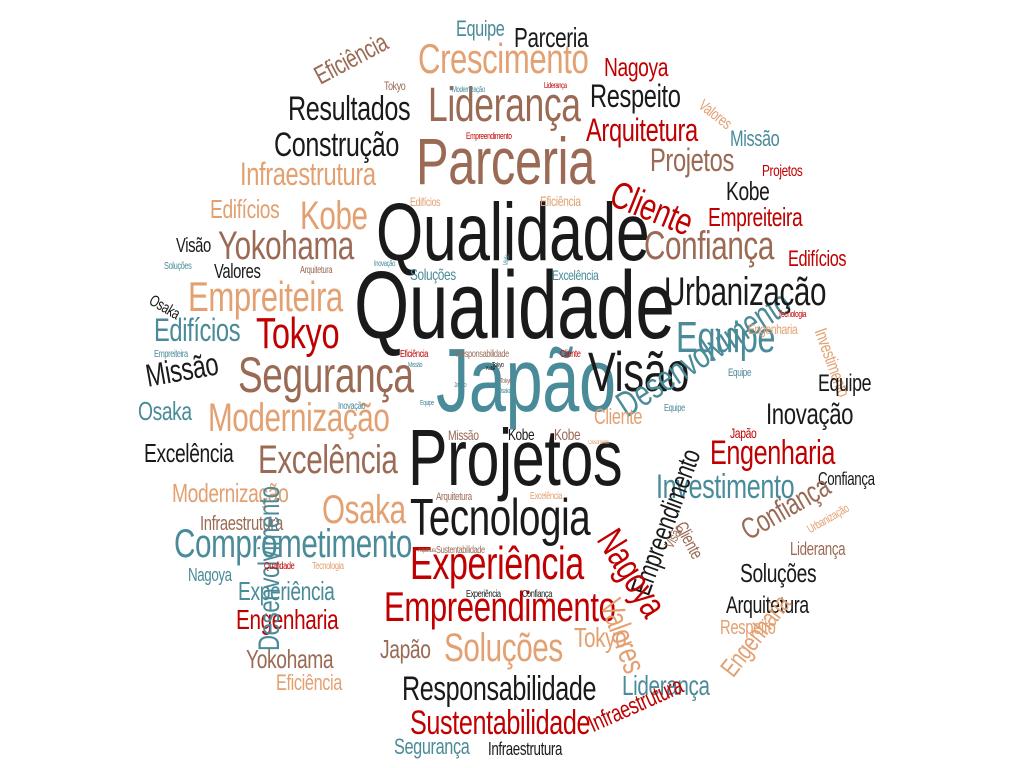 The image size is (1024, 768). I want to click on cloud-word: Construção, so click(336, 145).